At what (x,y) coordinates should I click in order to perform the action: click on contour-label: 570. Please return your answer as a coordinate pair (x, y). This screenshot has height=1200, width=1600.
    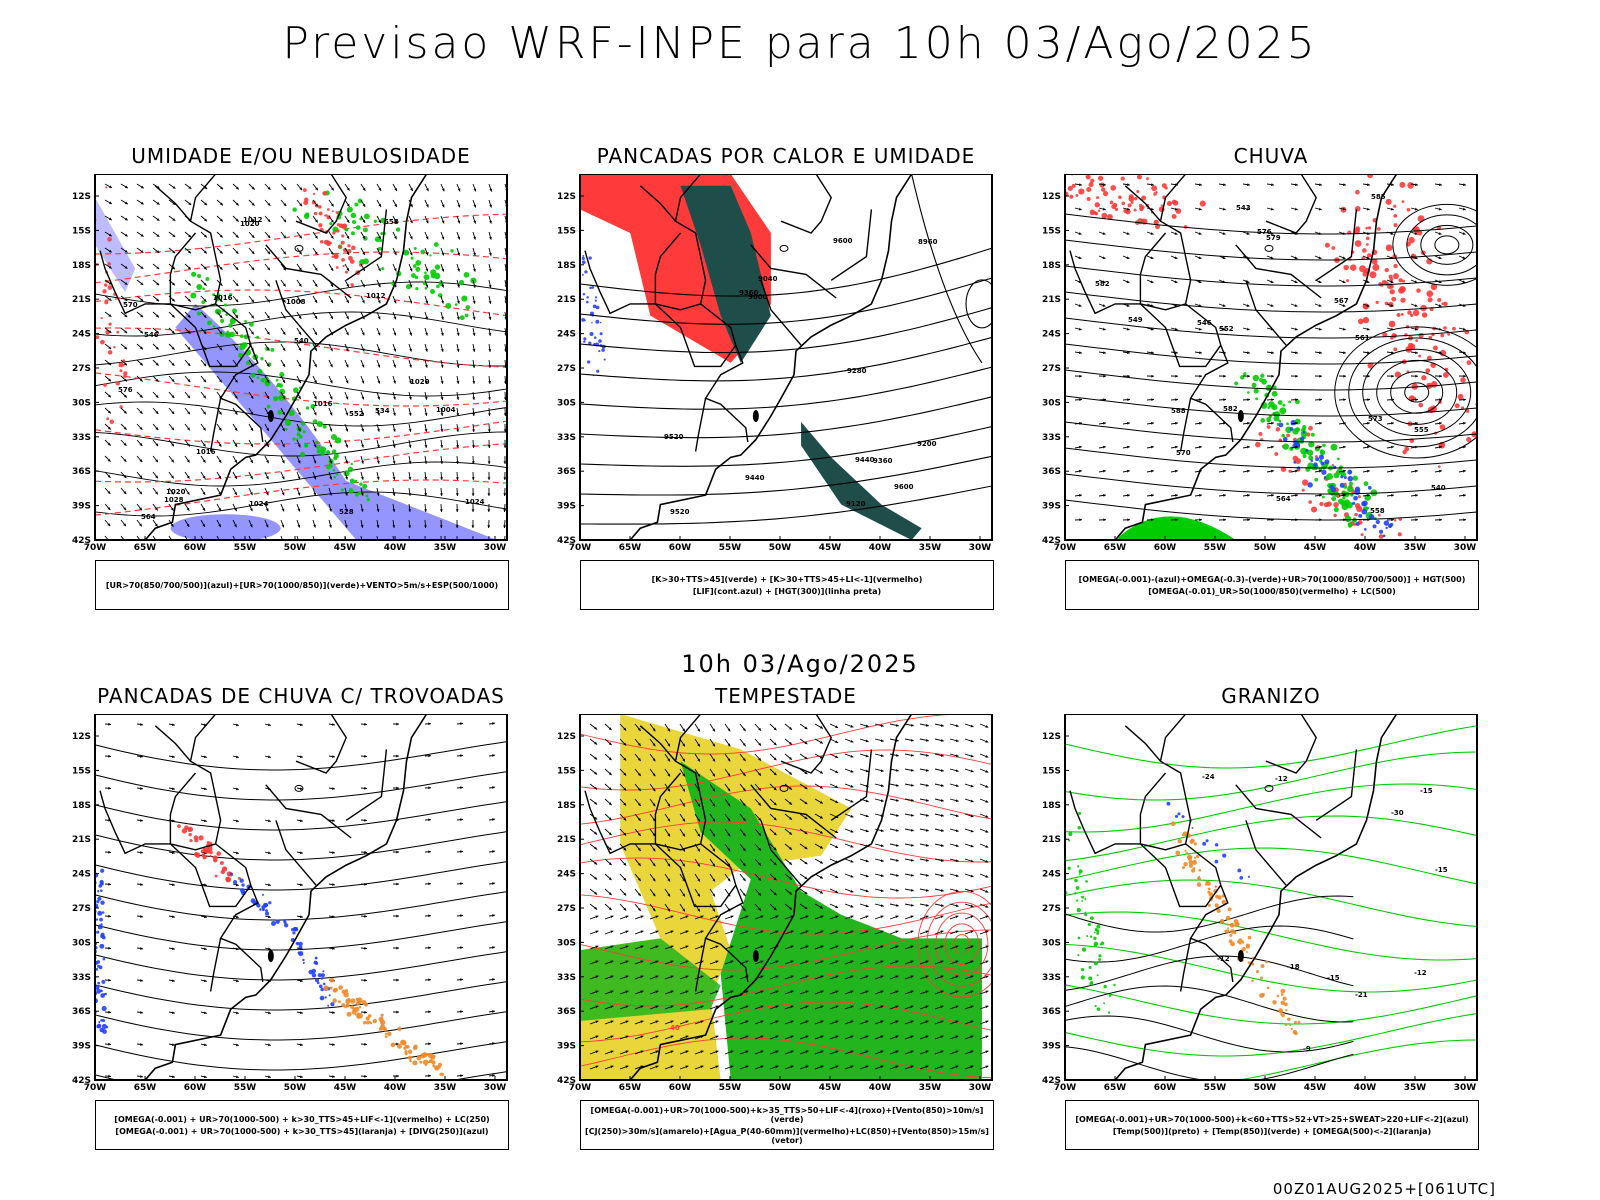
    Looking at the image, I should click on (1183, 453).